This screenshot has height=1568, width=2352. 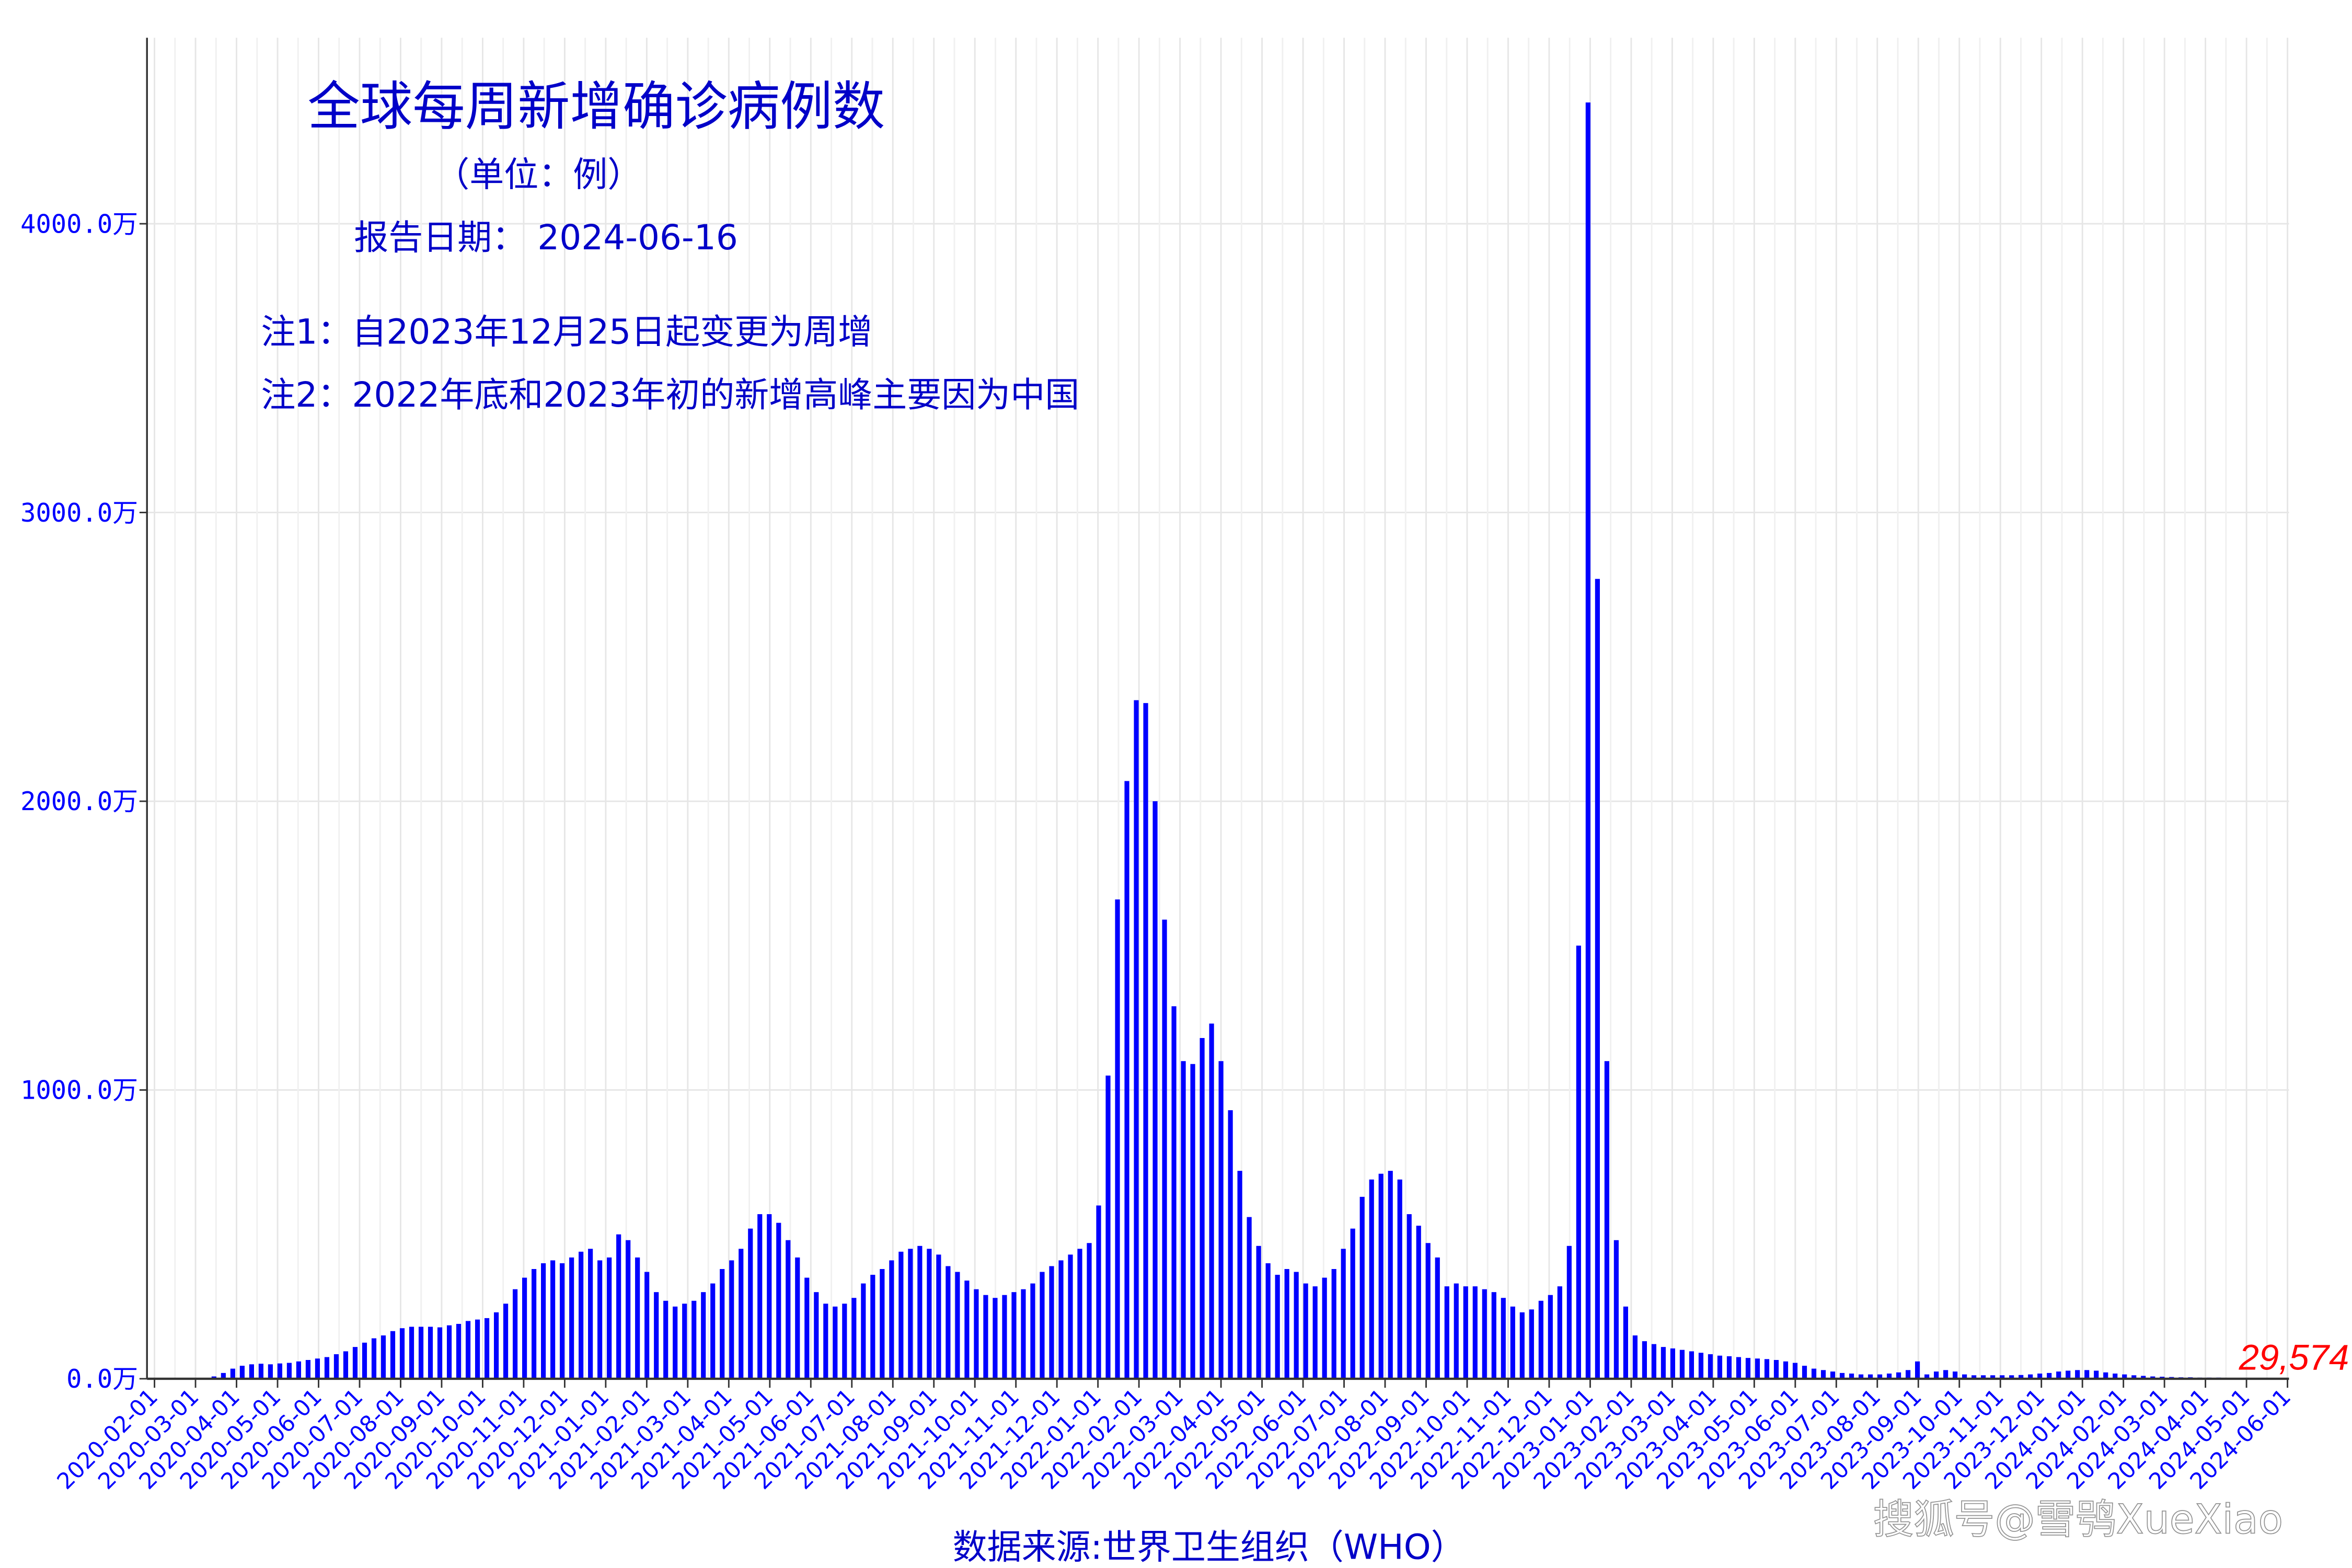 I want to click on note-1: 注1：自2023年12月25日起变更为周增, so click(x=566, y=332).